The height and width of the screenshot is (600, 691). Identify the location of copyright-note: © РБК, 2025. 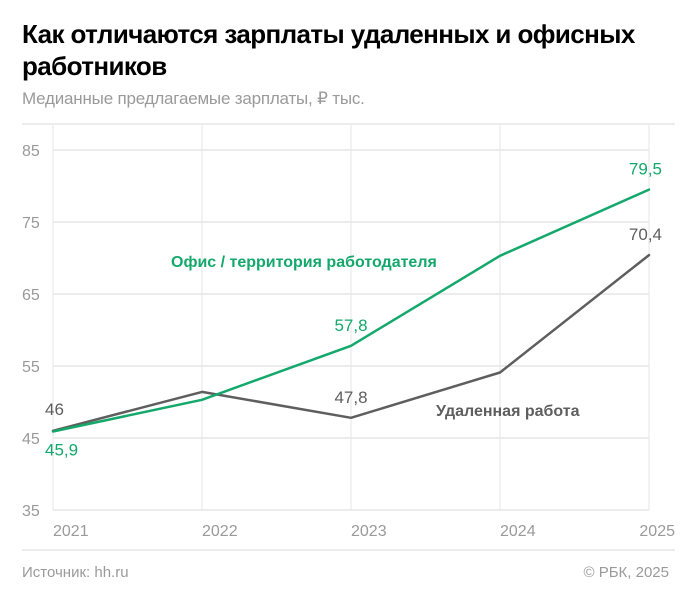
(626, 572).